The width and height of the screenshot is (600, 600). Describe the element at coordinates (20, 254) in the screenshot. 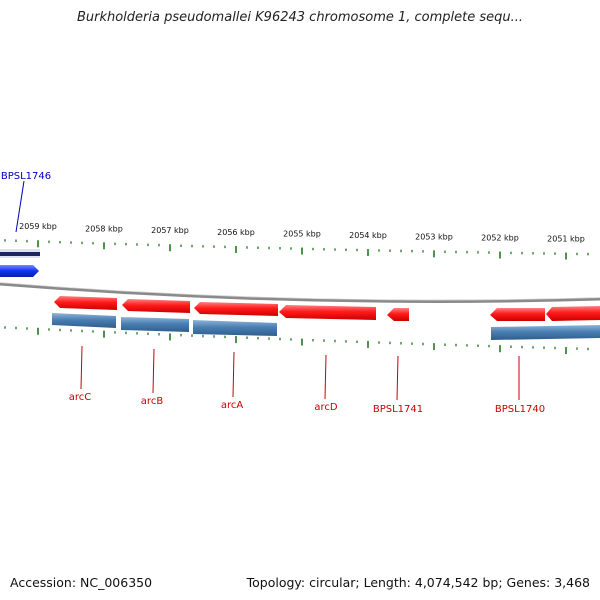

I see `gene-bpsl1746-bar` at that location.